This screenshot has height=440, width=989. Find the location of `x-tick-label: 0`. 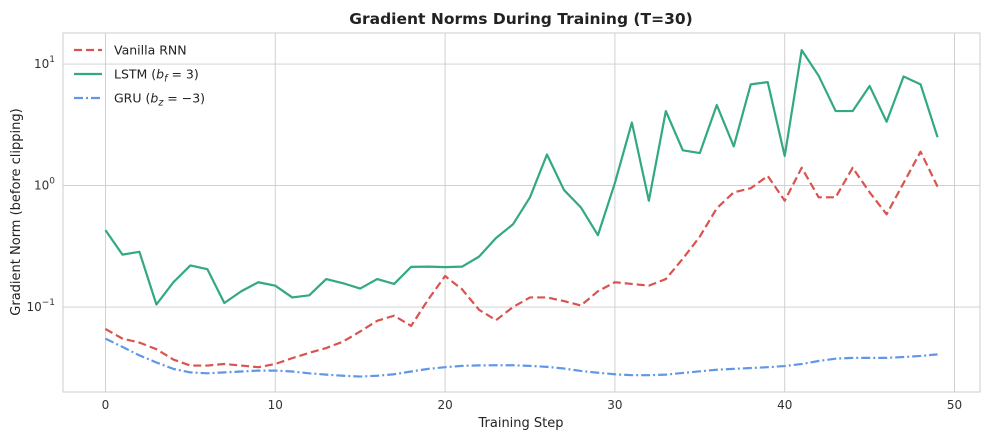

x-tick-label: 0 is located at coordinates (106, 405).